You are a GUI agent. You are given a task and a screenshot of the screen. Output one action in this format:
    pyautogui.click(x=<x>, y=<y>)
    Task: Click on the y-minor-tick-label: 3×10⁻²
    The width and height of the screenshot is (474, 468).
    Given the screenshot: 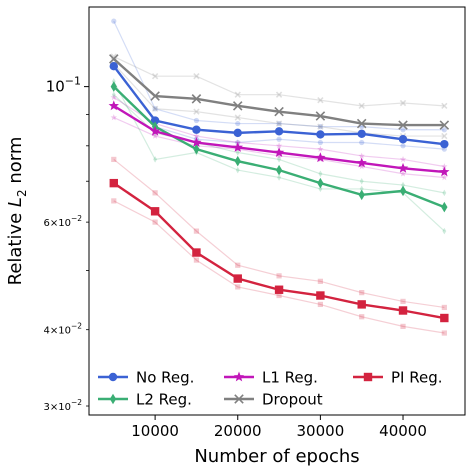 What is the action you would take?
    pyautogui.click(x=62, y=405)
    